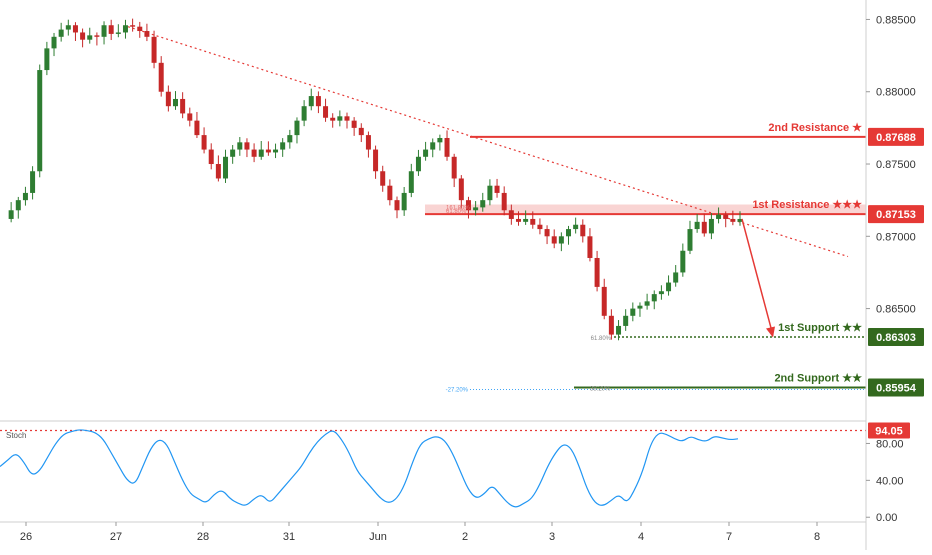  I want to click on time-tick-label: 3, so click(552, 537).